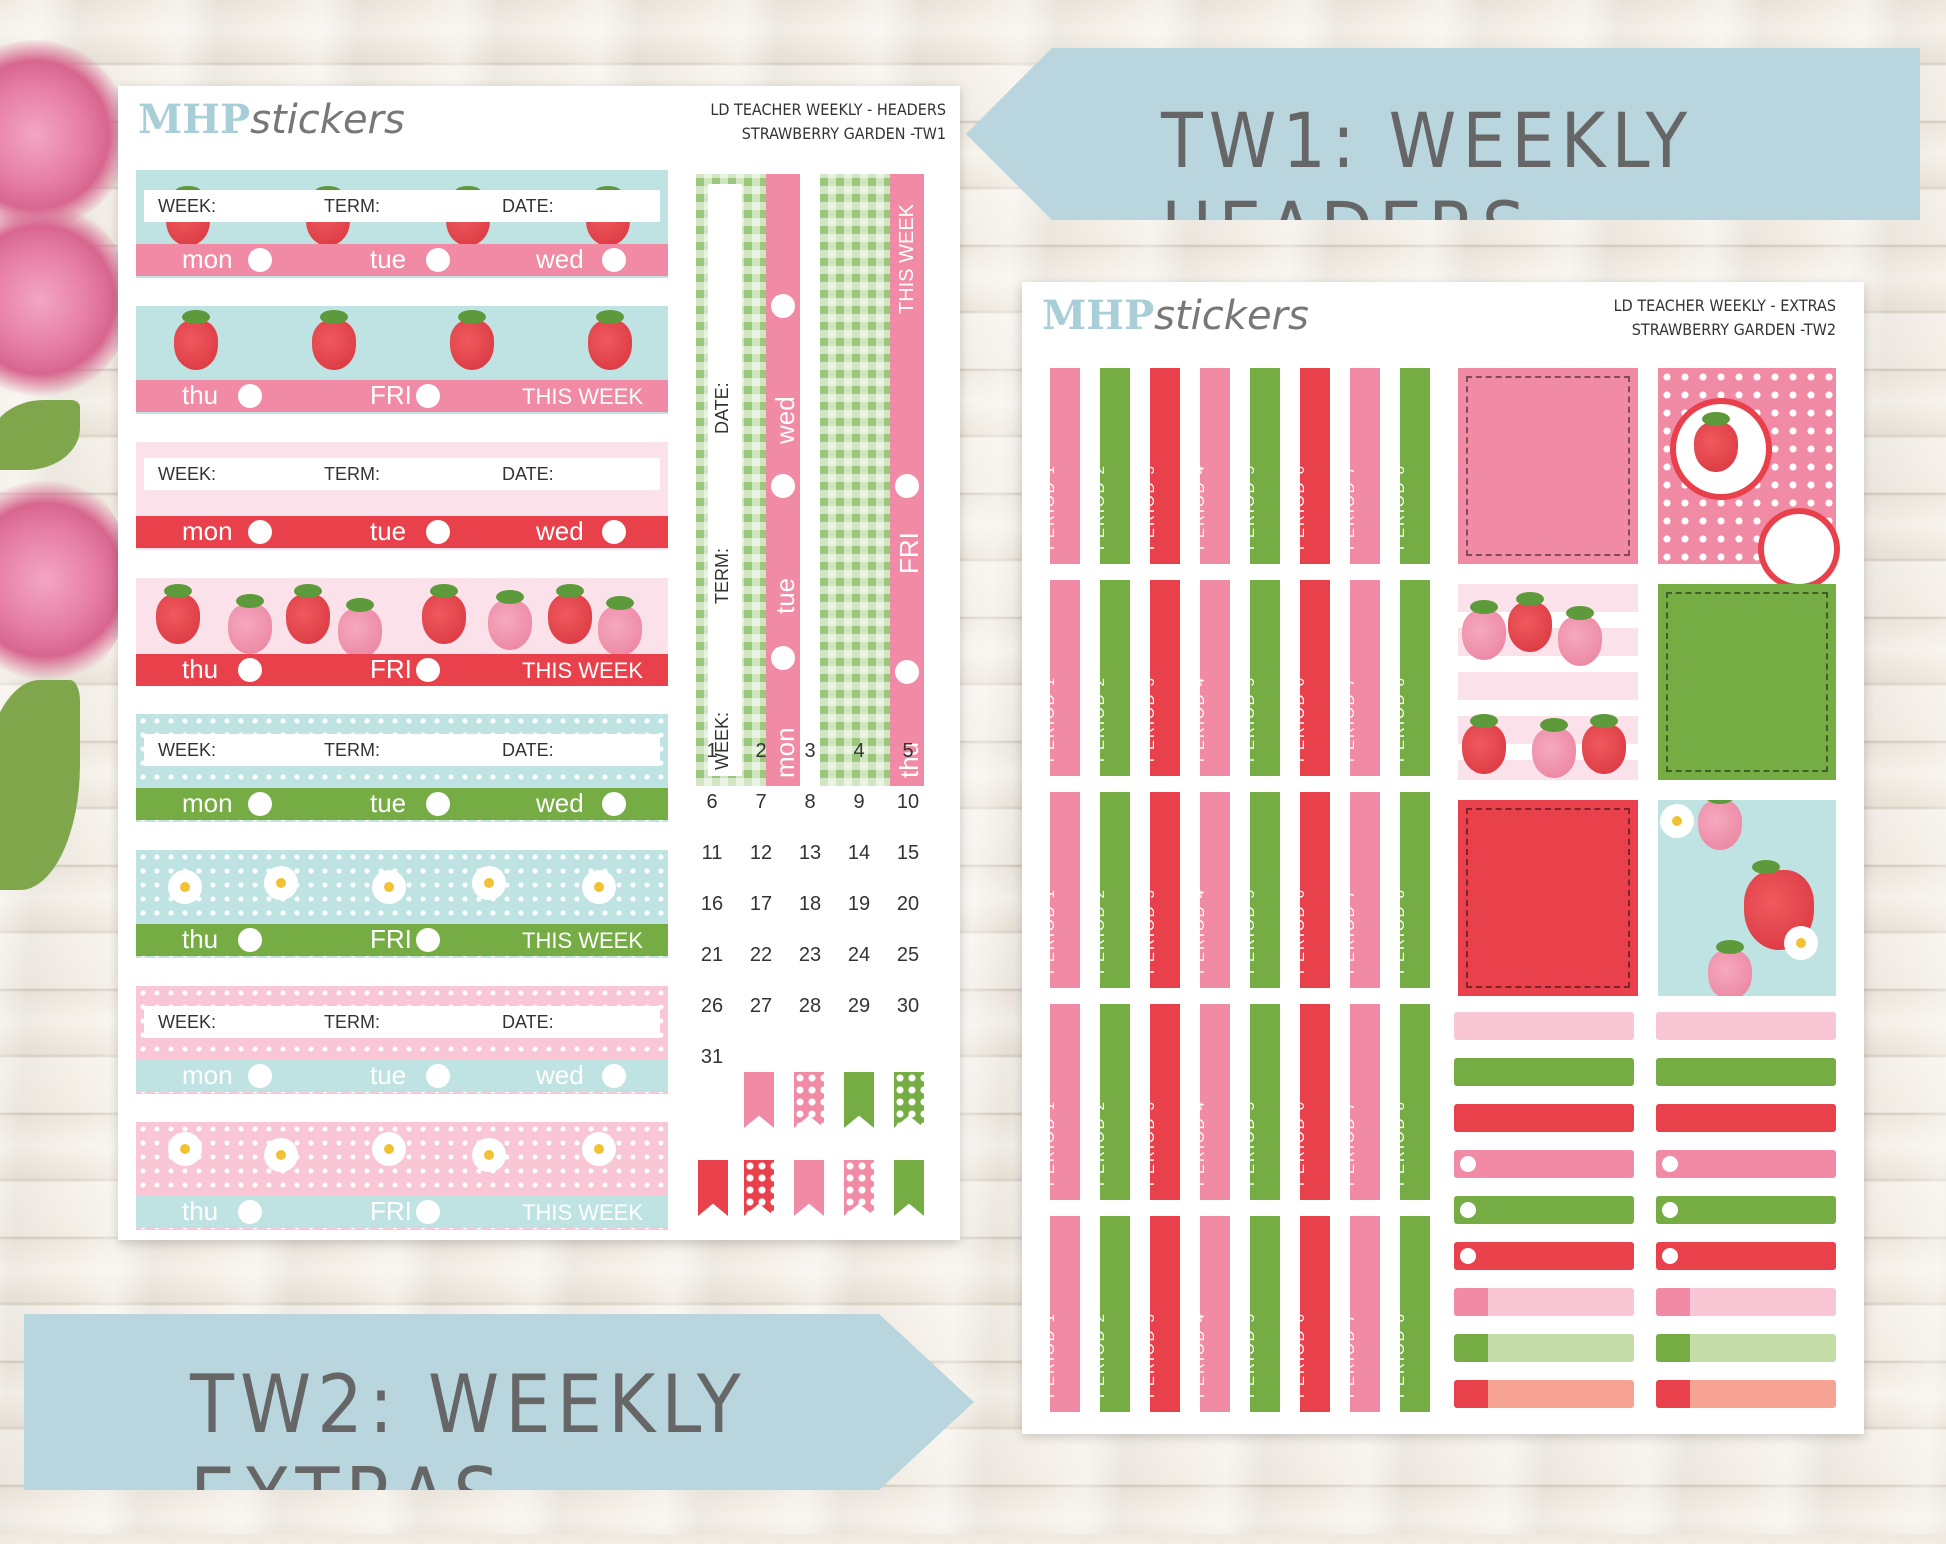 The width and height of the screenshot is (1946, 1544). I want to click on date-number: 4, so click(859, 751).